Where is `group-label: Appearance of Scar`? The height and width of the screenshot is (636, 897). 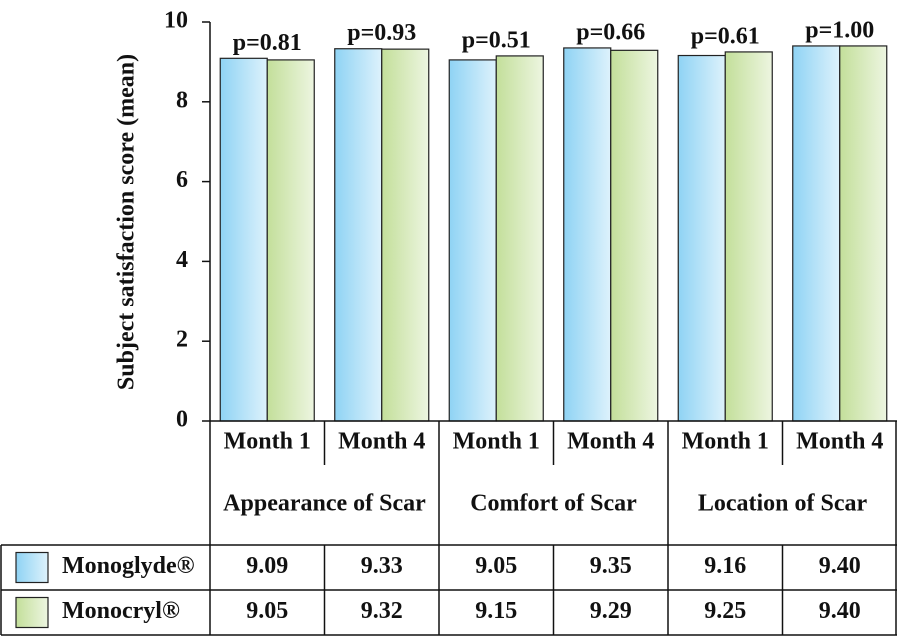 group-label: Appearance of Scar is located at coordinates (324, 504).